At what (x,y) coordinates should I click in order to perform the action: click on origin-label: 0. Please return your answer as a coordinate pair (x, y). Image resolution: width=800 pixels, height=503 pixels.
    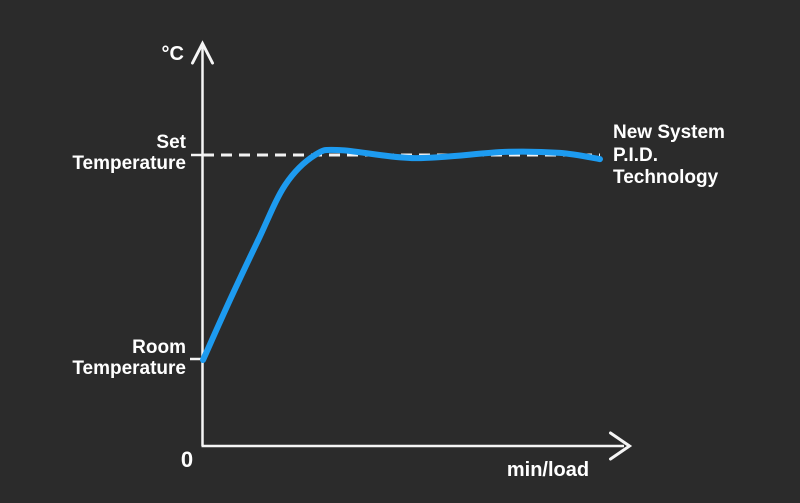
    Looking at the image, I should click on (187, 459).